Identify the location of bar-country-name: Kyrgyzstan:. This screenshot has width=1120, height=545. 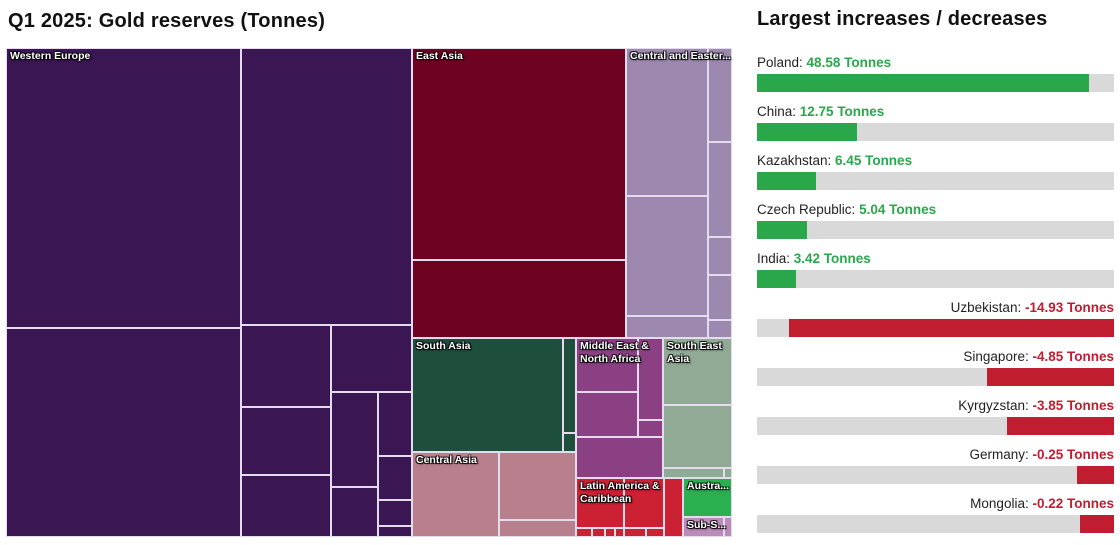
(995, 405).